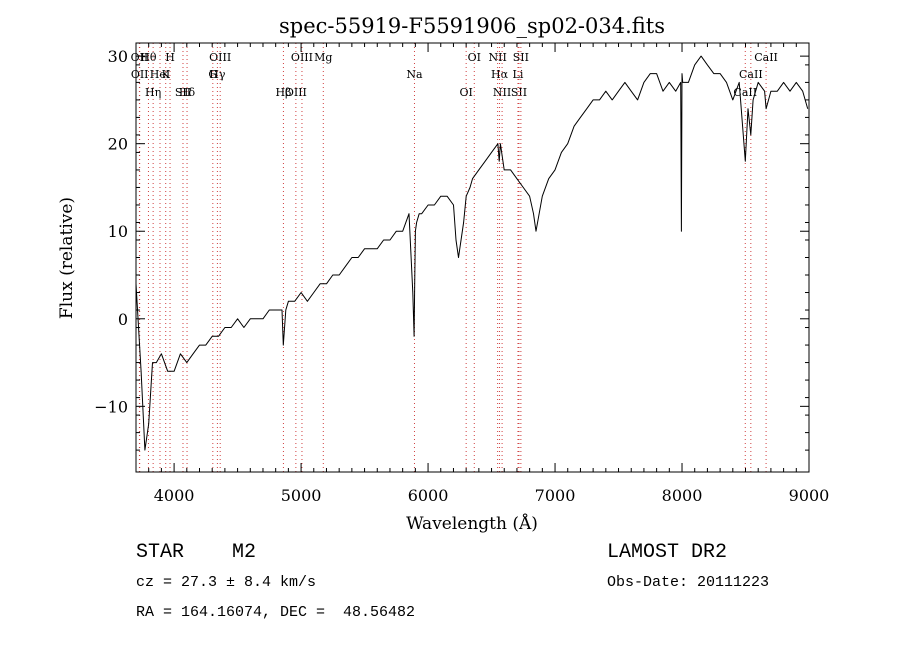 The height and width of the screenshot is (650, 900). Describe the element at coordinates (428, 495) in the screenshot. I see `x-tick-label: 6000` at that location.